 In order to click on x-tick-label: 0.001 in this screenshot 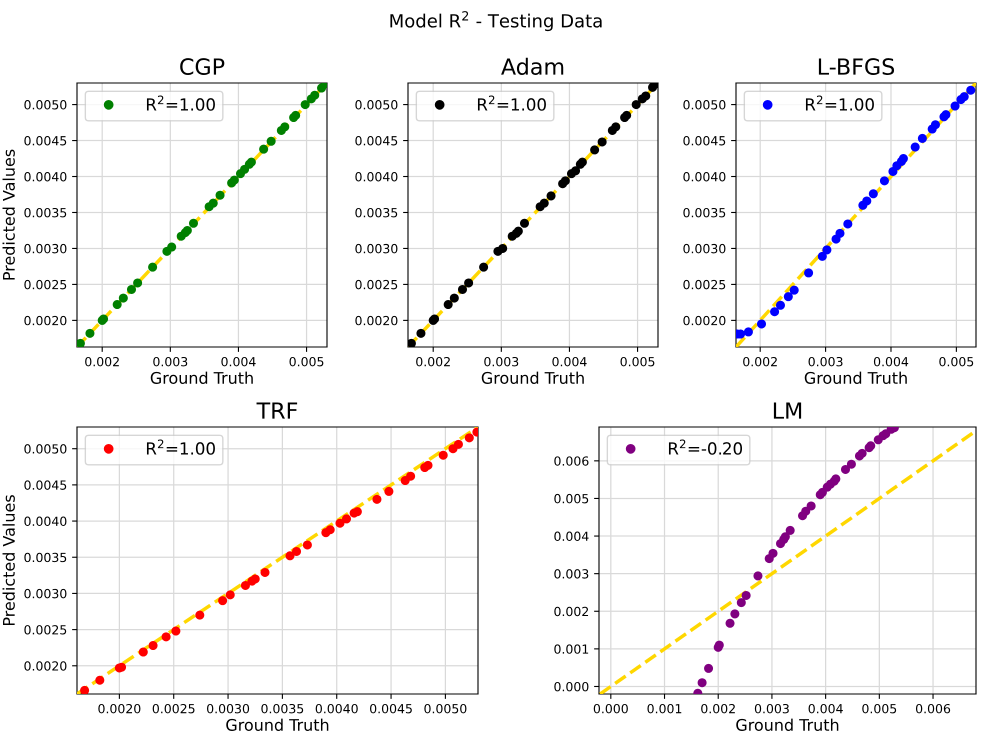, I will do `click(664, 709)`.